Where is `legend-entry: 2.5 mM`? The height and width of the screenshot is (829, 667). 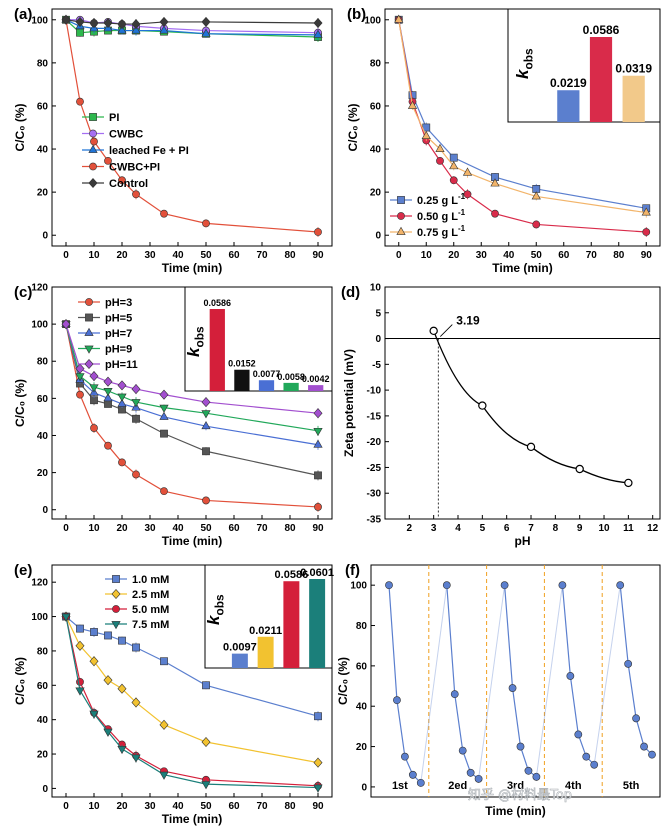 legend-entry: 2.5 mM is located at coordinates (150, 595).